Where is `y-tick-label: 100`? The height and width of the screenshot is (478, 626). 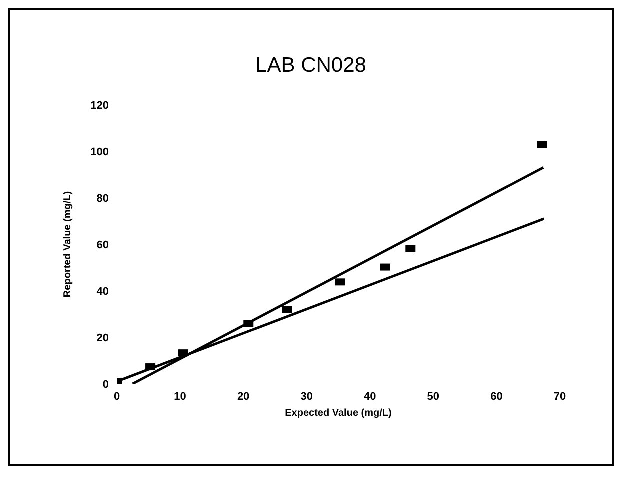
y-tick-label: 100 is located at coordinates (99, 152).